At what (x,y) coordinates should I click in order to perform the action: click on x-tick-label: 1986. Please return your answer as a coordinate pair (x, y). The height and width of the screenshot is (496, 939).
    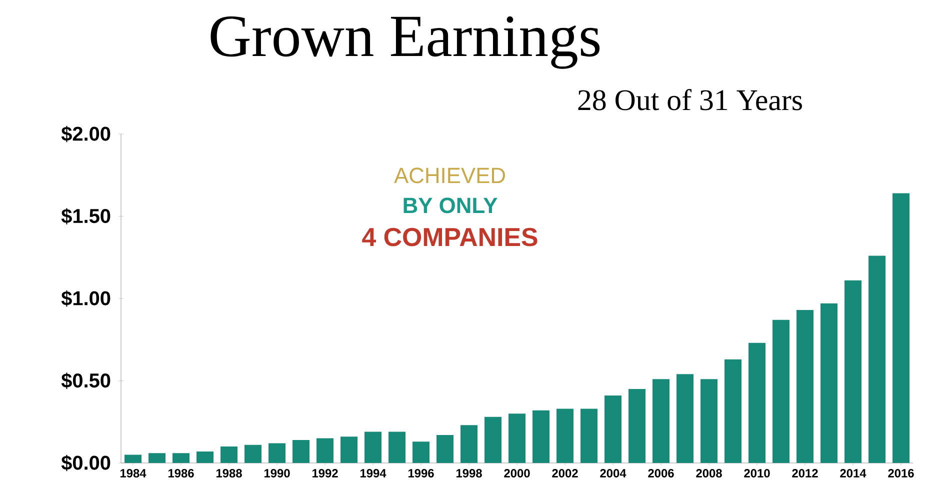
    Looking at the image, I should click on (181, 473).